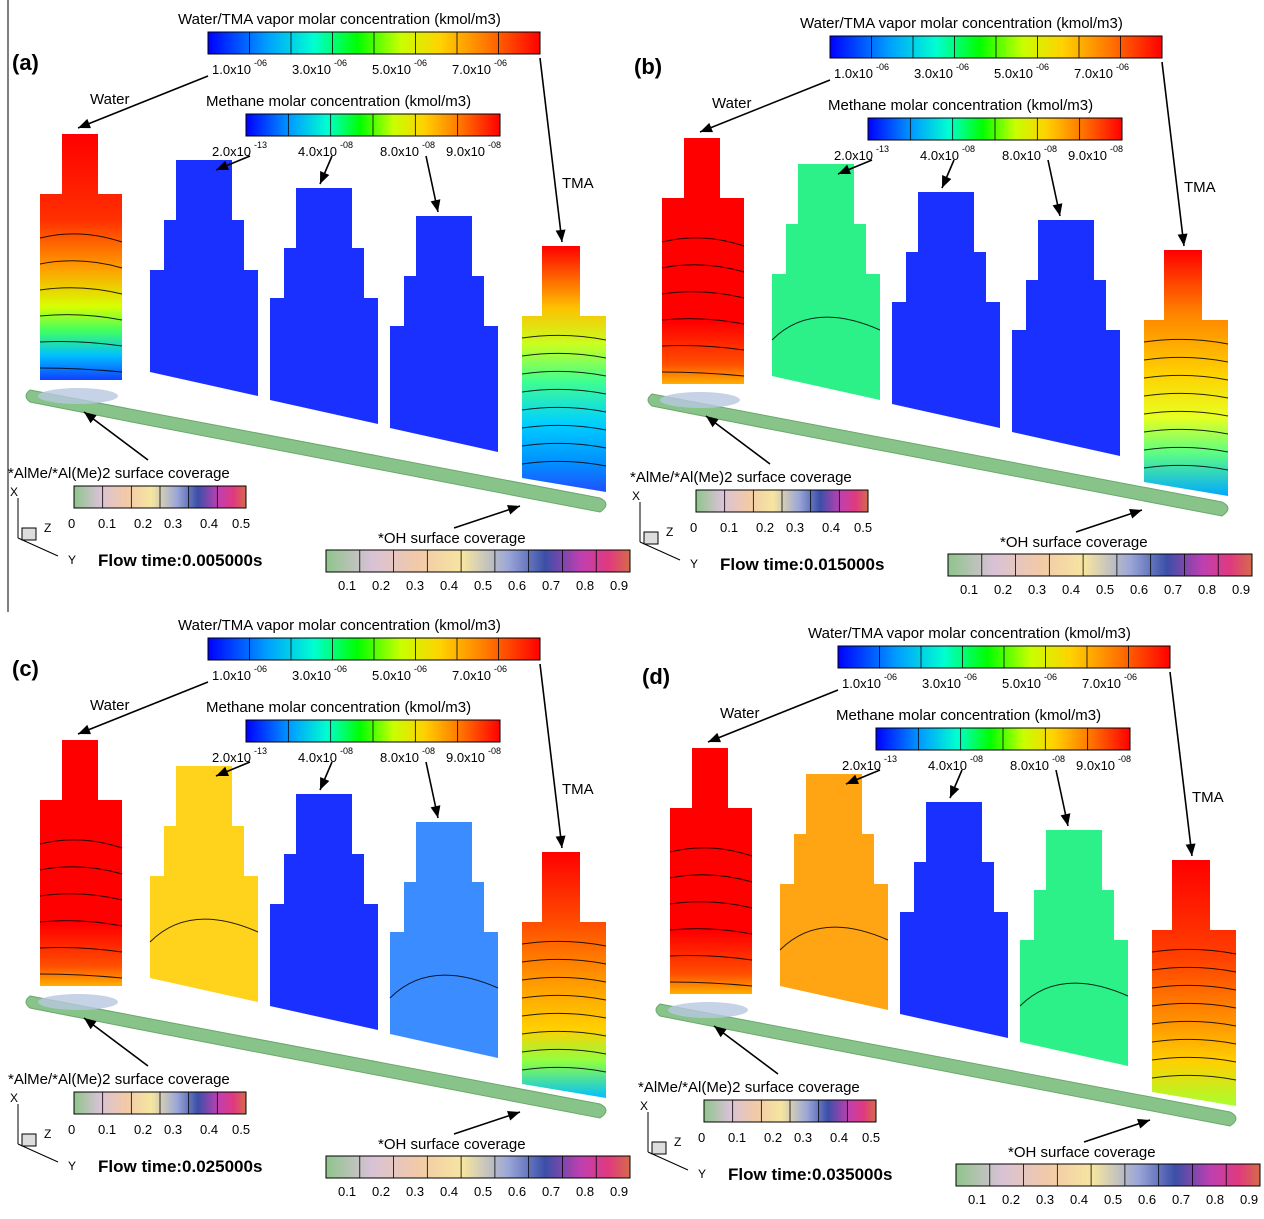 This screenshot has width=1264, height=1219. I want to click on axis-x-label: X, so click(644, 1106).